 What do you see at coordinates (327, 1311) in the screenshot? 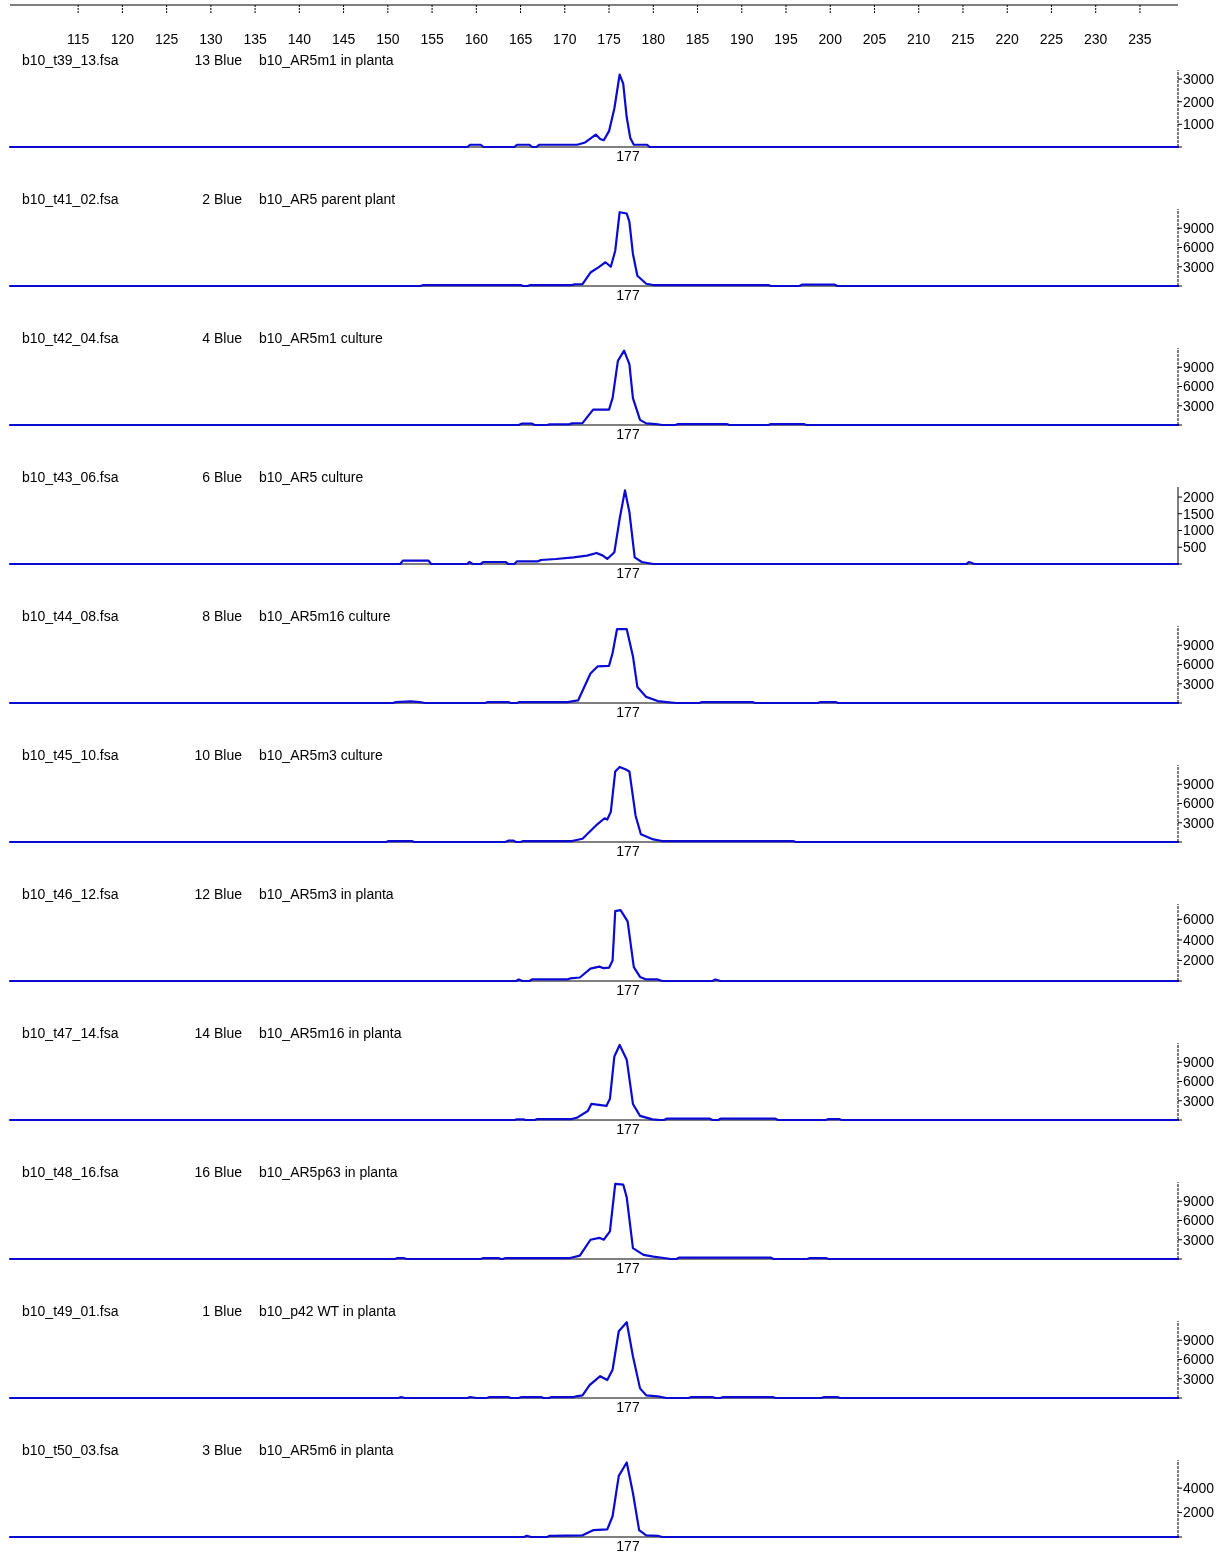
I see `text: b10_p42 WT in planta` at bounding box center [327, 1311].